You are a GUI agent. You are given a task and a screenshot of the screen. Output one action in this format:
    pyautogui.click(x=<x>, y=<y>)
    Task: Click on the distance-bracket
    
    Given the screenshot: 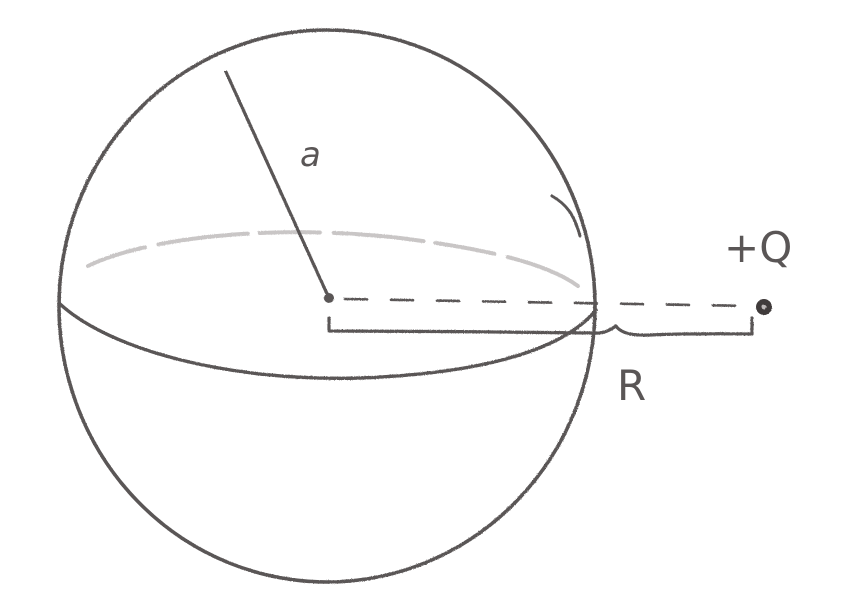 What is the action you would take?
    pyautogui.click(x=540, y=326)
    